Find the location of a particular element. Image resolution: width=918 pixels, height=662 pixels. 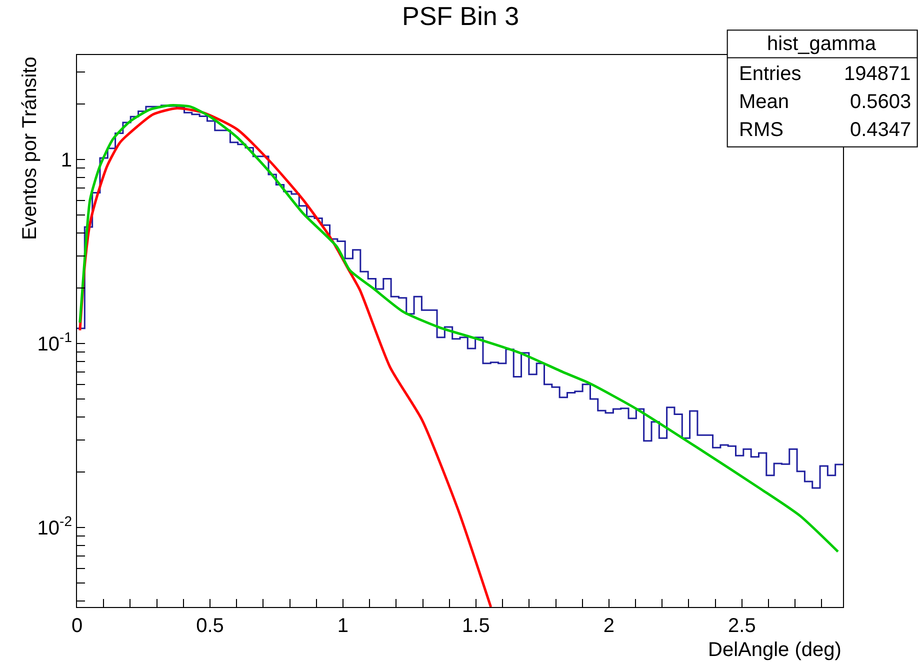

x-tick-label: 1 is located at coordinates (343, 626).